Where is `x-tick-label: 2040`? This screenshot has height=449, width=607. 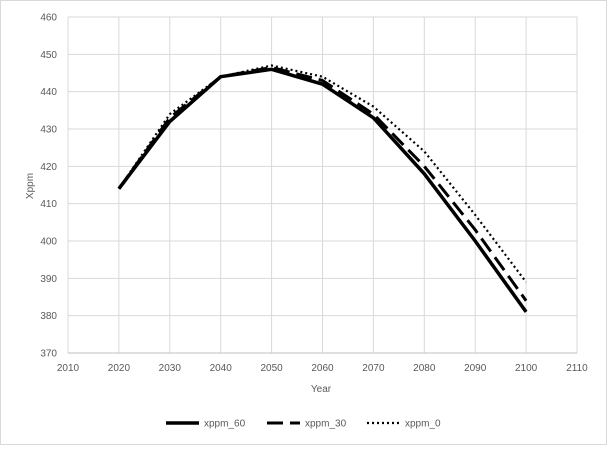
x-tick-label: 2040 is located at coordinates (221, 368).